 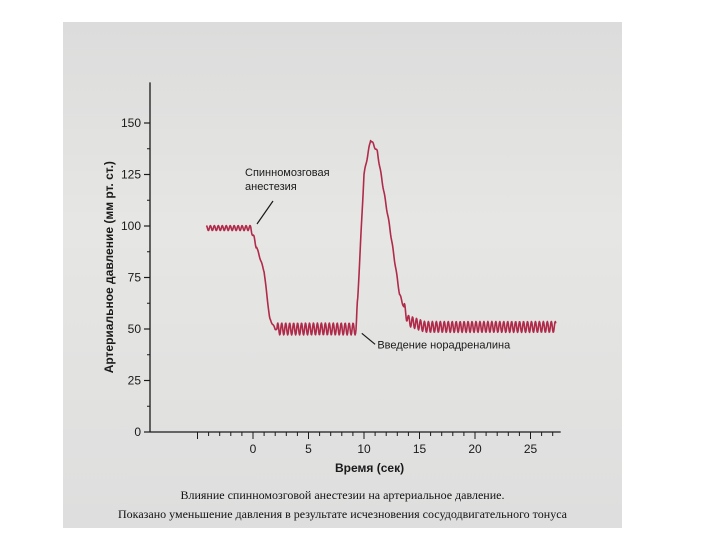 What do you see at coordinates (308, 449) in the screenshot?
I see `x-tick-label: 5` at bounding box center [308, 449].